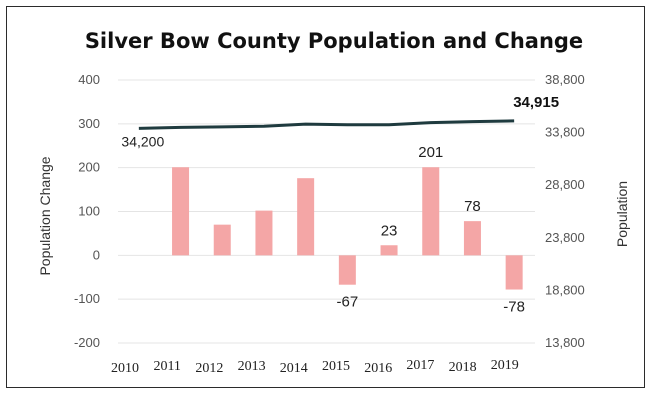  Describe the element at coordinates (565, 184) in the screenshot. I see `right-tick-label: 28,800` at that location.